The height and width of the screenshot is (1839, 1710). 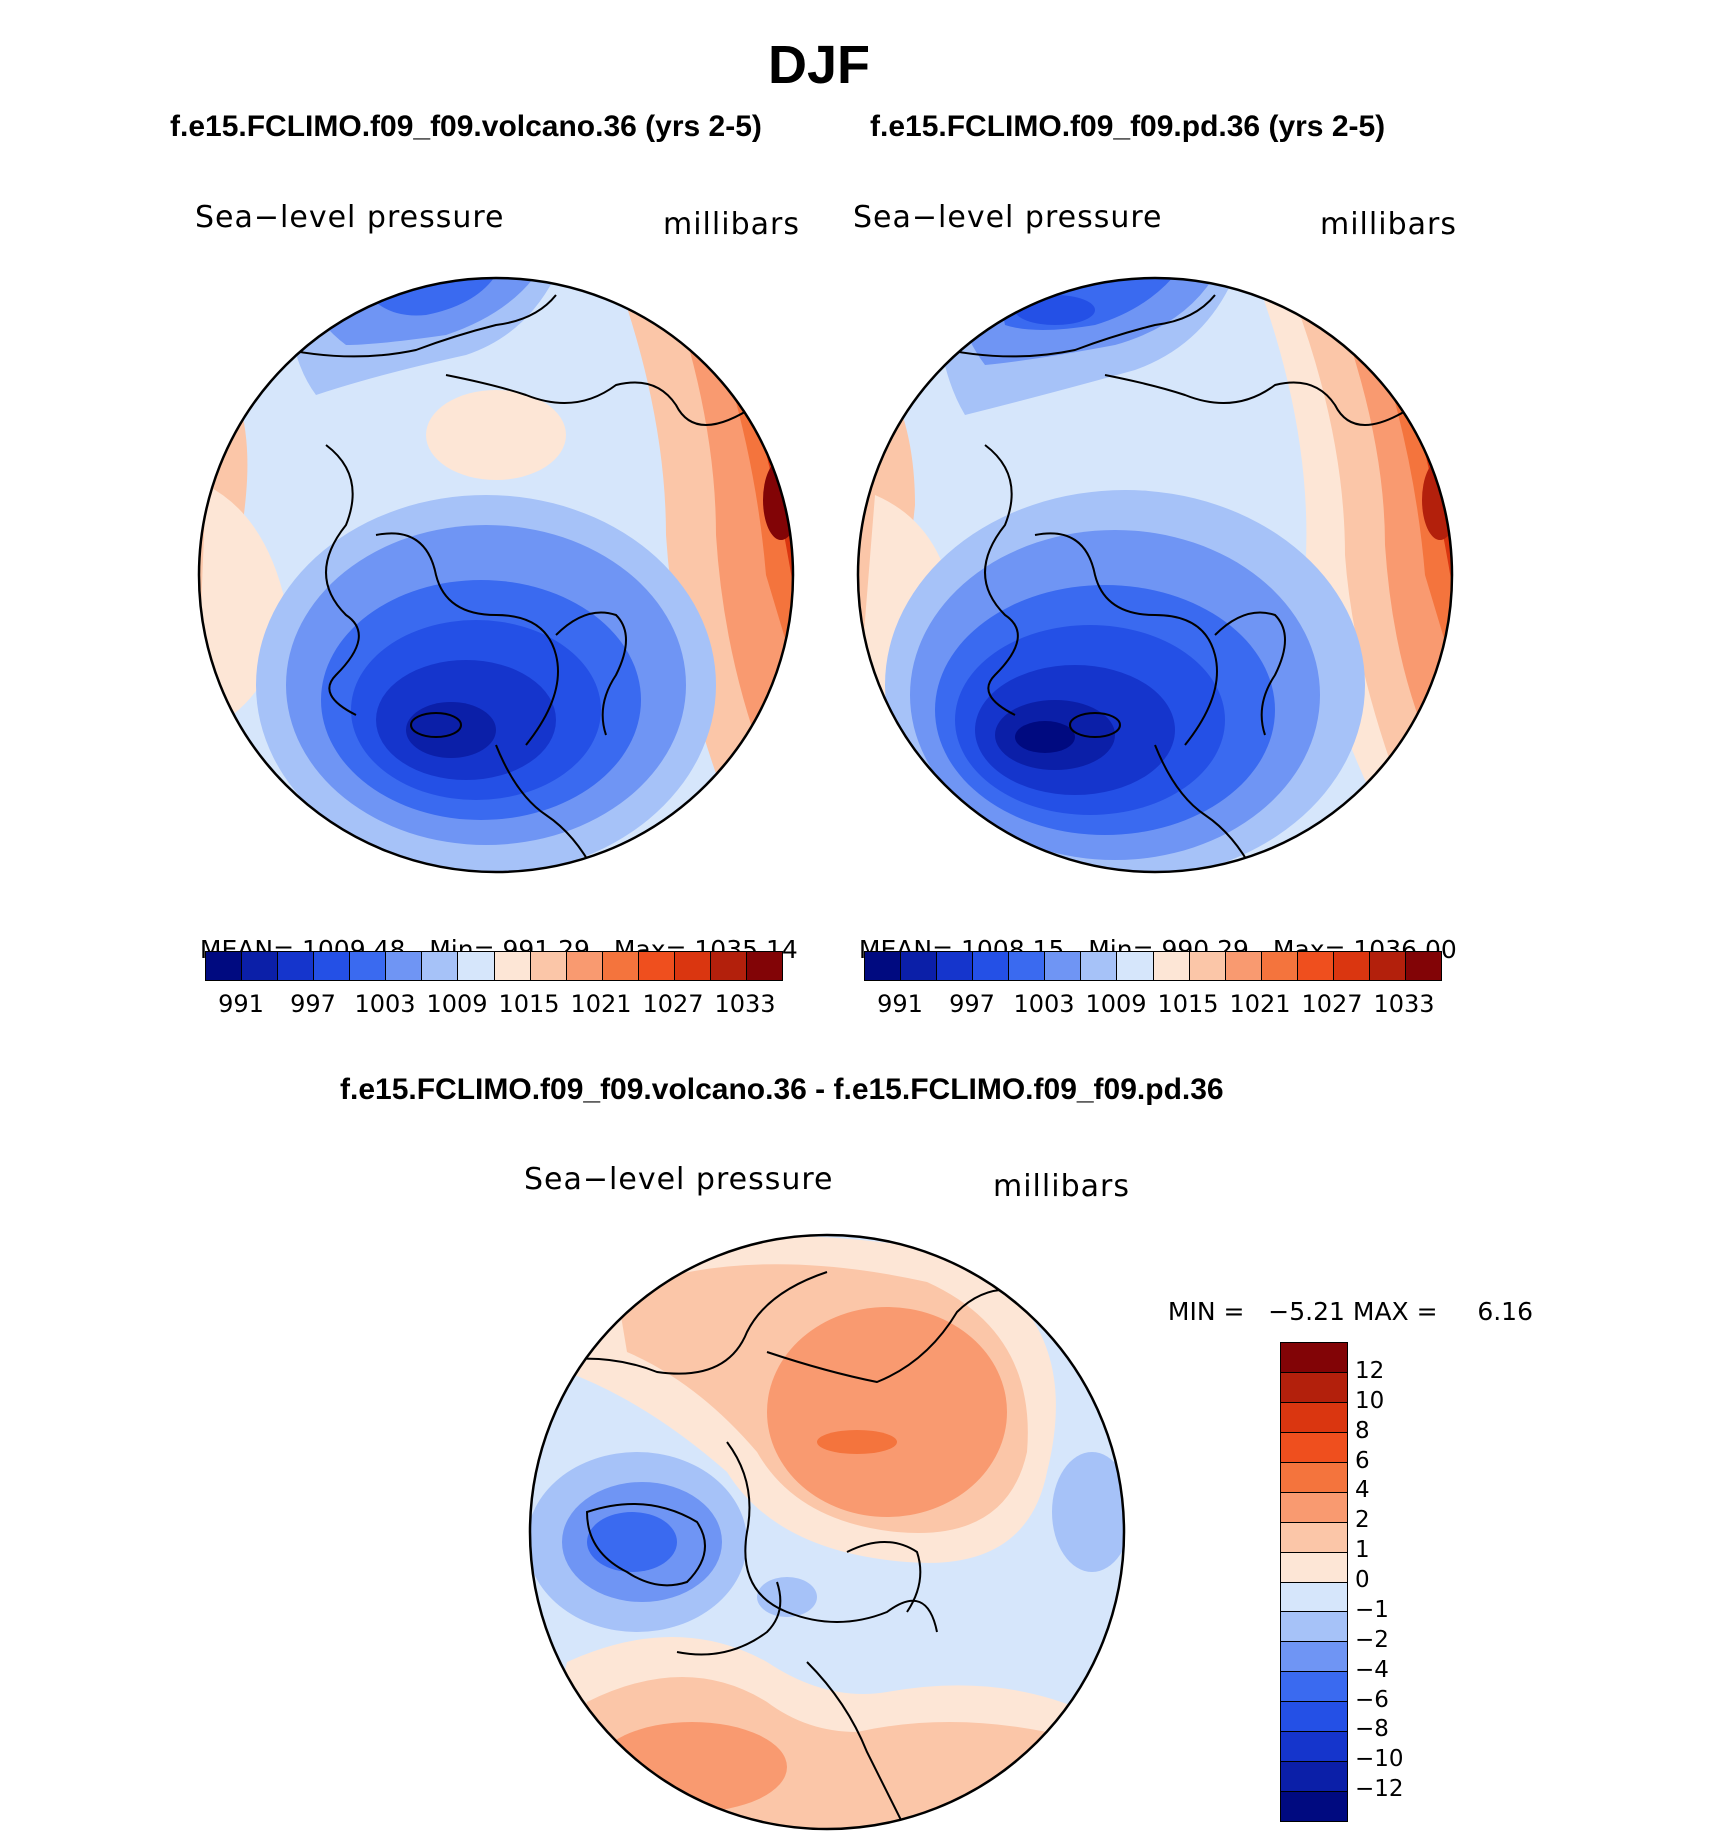 I want to click on panel-volcano-variable: Sea−level pressure, so click(x=350, y=217).